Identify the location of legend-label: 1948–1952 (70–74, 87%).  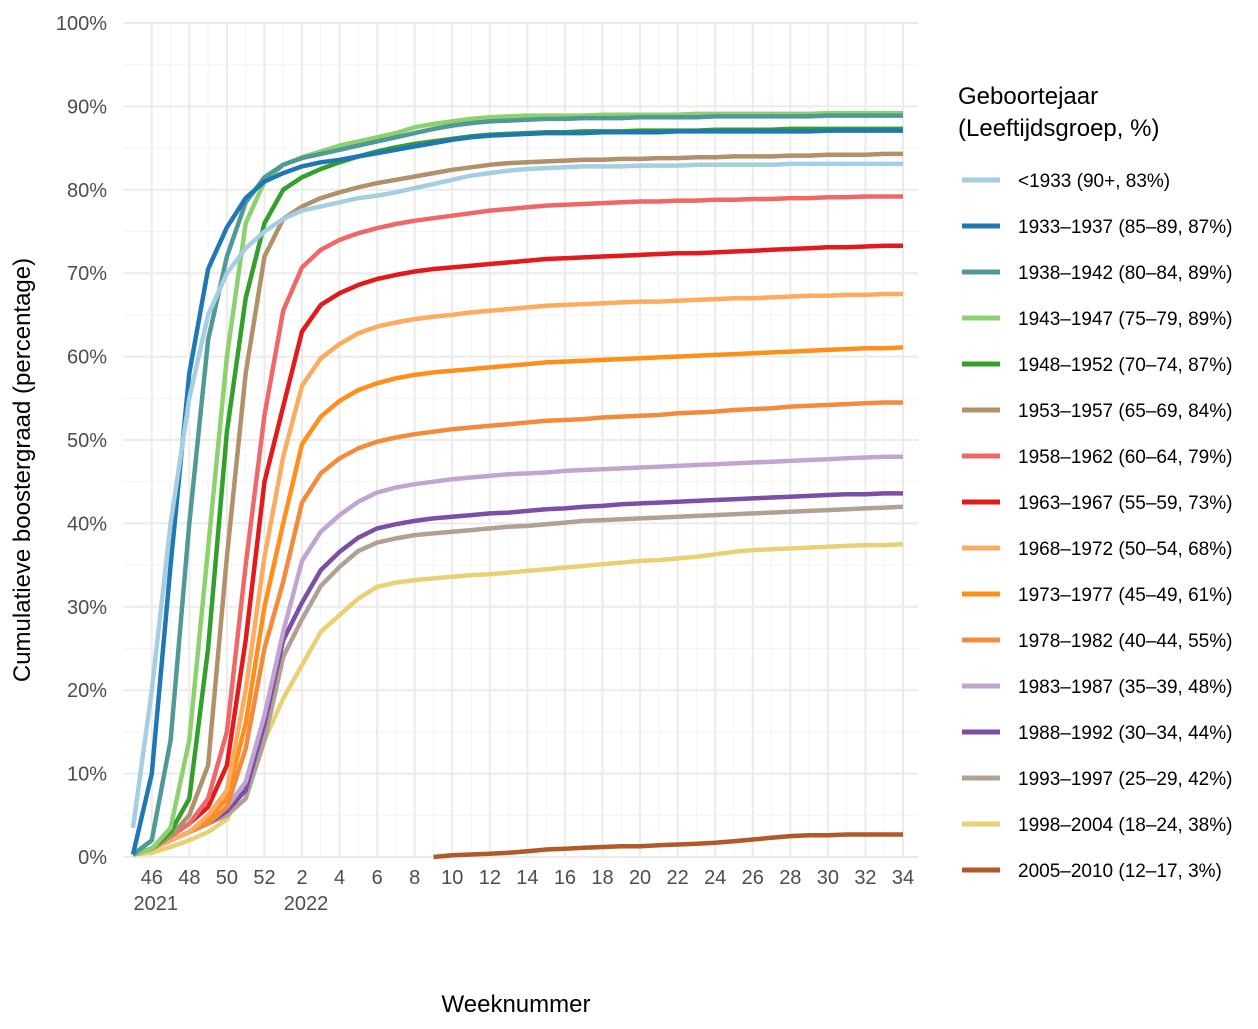
(1125, 365).